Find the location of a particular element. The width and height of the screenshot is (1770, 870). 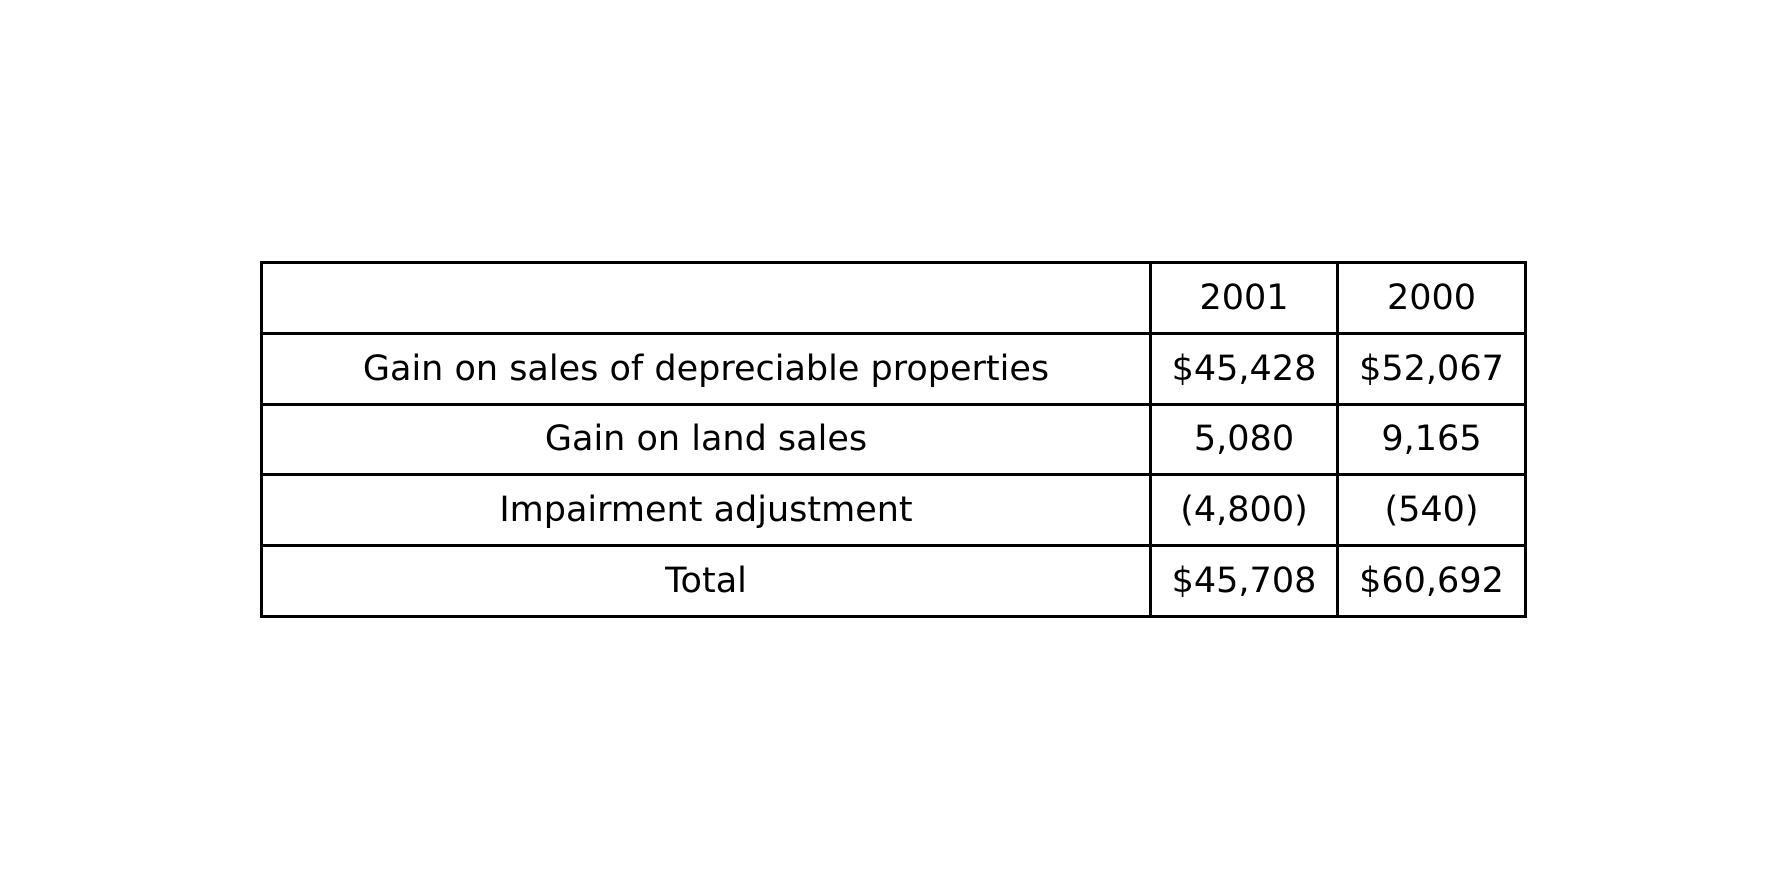

header-cell-blank is located at coordinates (706, 298).